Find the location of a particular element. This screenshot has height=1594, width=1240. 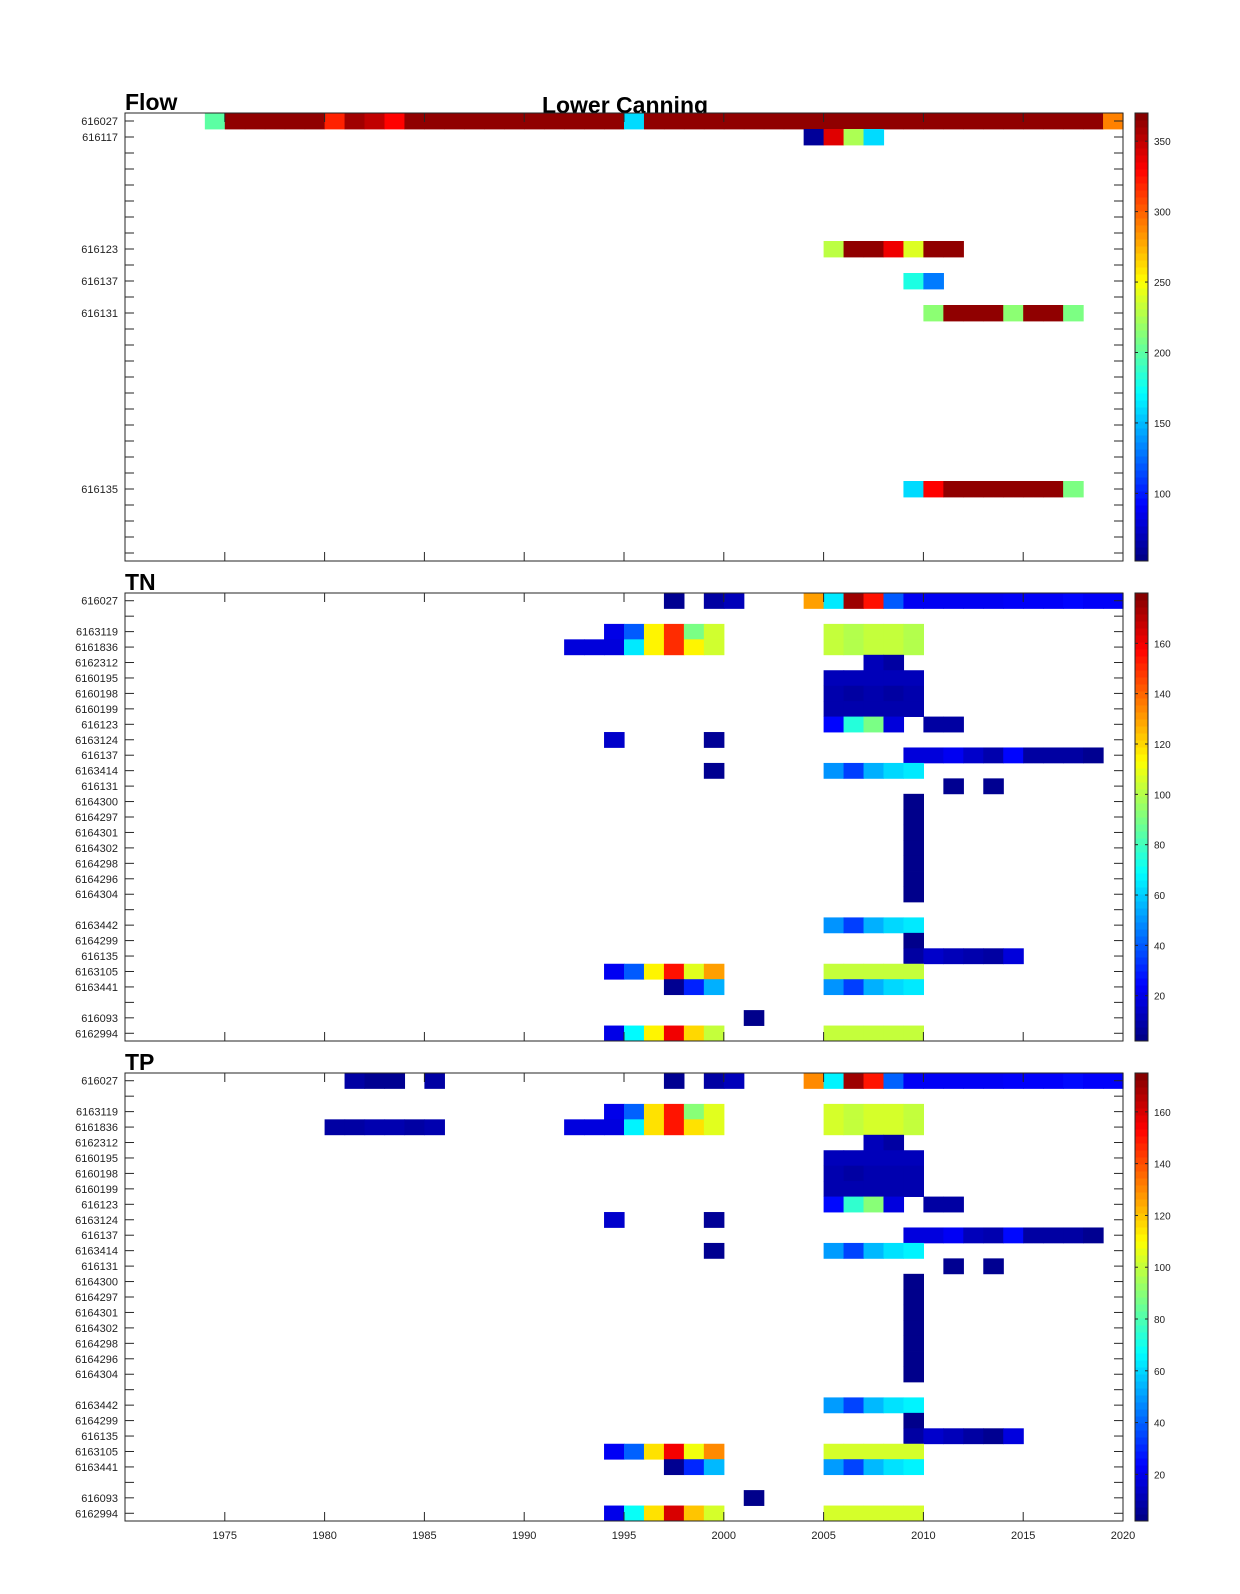

colorbar-tick-label: 350 is located at coordinates (1162, 142).